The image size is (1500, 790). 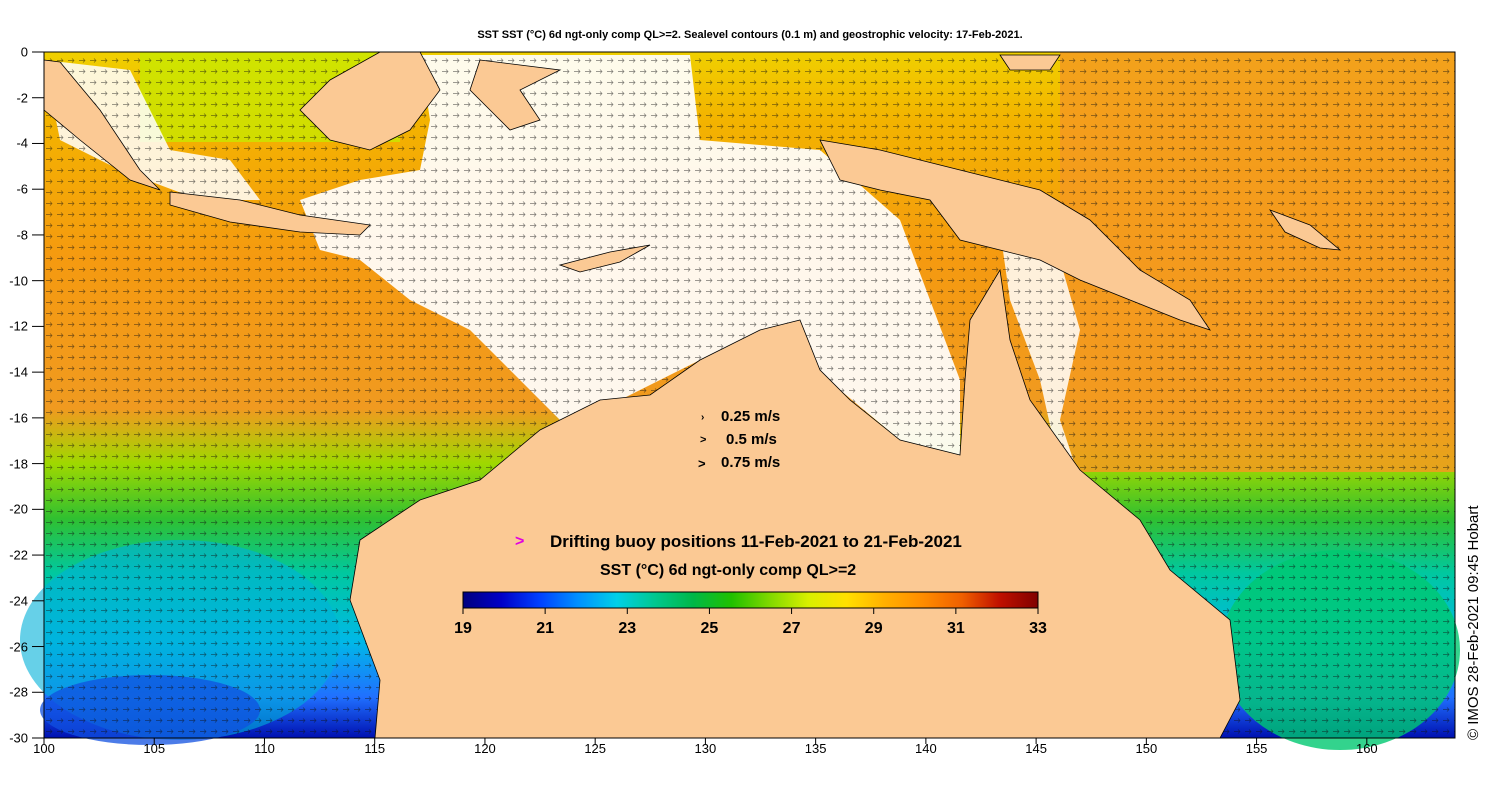 What do you see at coordinates (751, 416) in the screenshot?
I see `velocity-label-025: 0.25 m/s` at bounding box center [751, 416].